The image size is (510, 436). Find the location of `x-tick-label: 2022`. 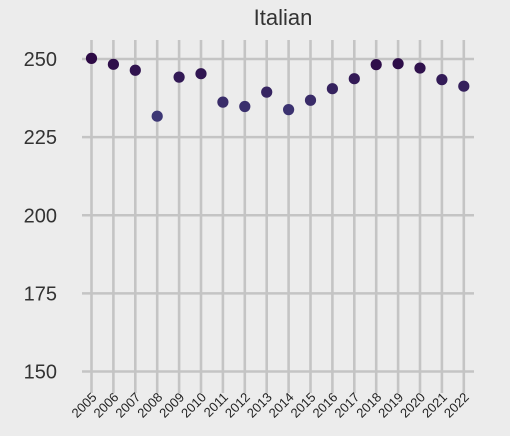

x-tick-label: 2022 is located at coordinates (456, 405).